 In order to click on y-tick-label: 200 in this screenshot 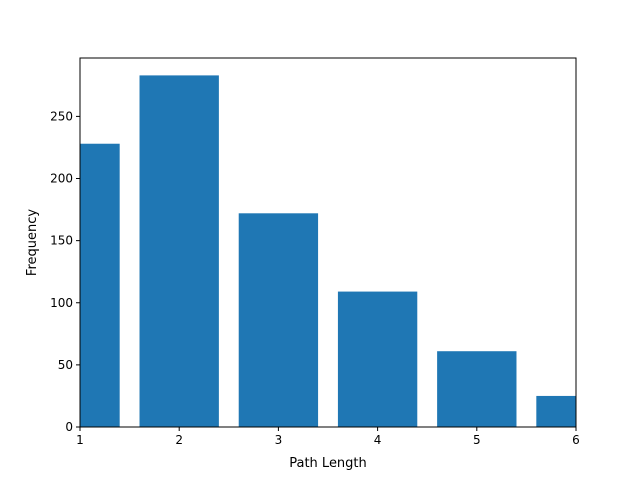, I will do `click(61, 179)`.